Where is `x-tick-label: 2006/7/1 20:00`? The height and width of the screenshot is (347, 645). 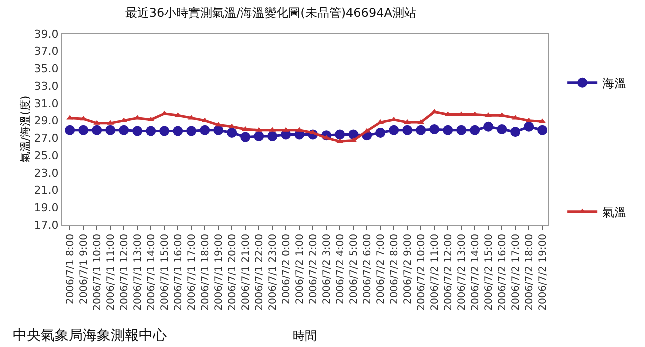 x-tick-label: 2006/7/1 20:00 is located at coordinates (232, 272).